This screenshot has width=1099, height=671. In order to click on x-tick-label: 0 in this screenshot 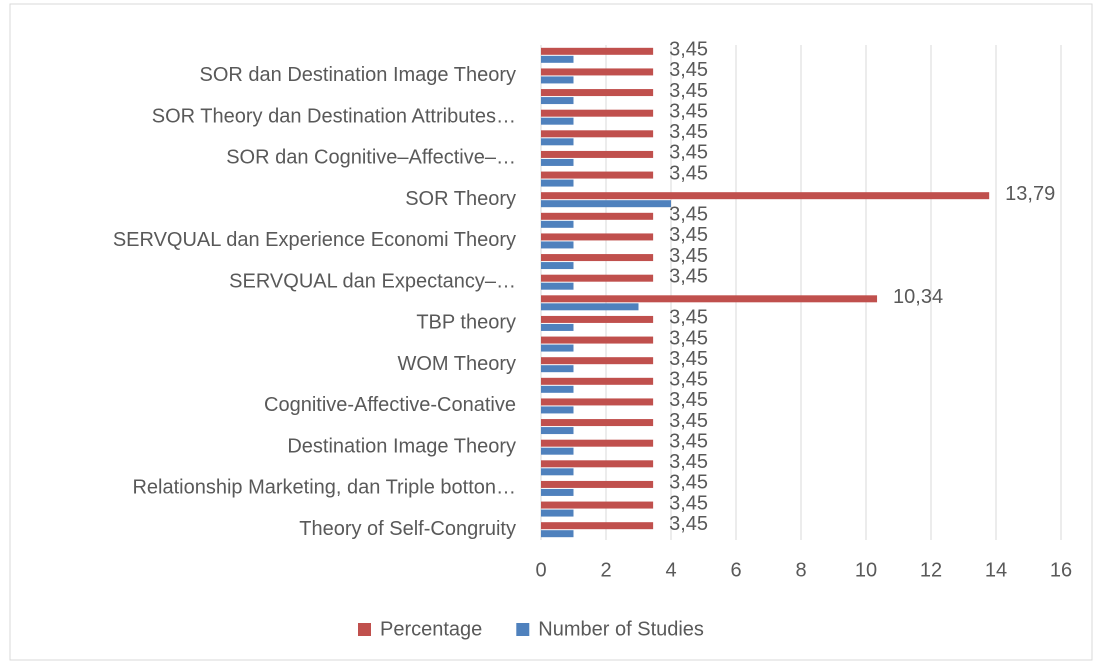, I will do `click(540, 570)`.